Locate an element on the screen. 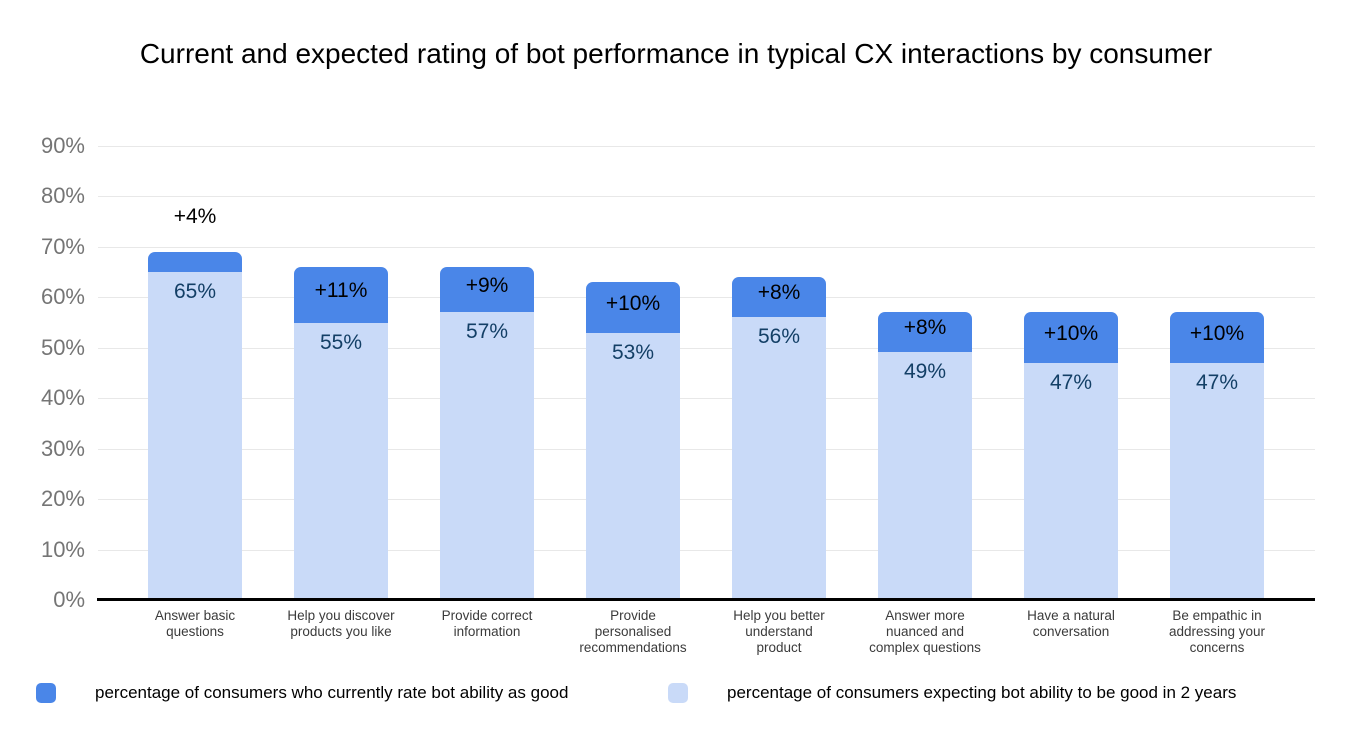  bar-value-label: 56% is located at coordinates (779, 336).